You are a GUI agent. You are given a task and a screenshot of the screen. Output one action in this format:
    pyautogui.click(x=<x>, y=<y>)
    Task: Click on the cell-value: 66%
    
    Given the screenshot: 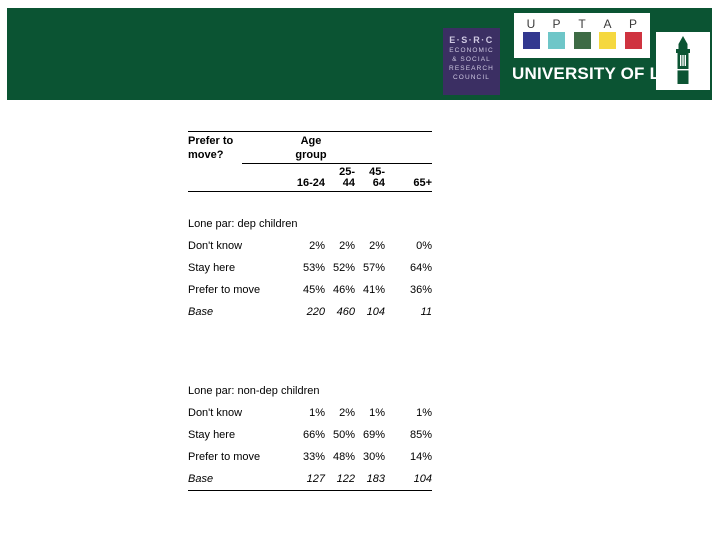 What is the action you would take?
    pyautogui.click(x=313, y=435)
    